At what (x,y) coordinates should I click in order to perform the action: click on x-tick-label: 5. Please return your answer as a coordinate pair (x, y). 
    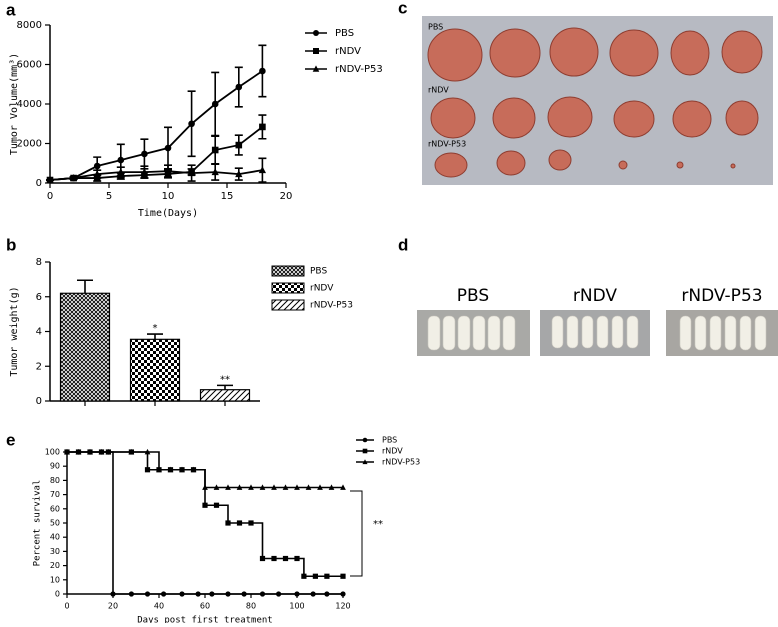
    Looking at the image, I should click on (109, 196).